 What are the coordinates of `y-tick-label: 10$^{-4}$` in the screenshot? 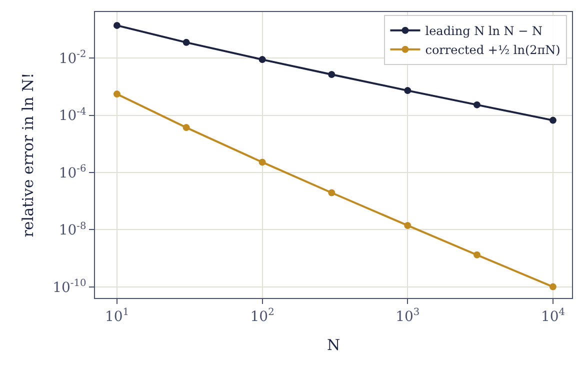 It's located at (72, 115).